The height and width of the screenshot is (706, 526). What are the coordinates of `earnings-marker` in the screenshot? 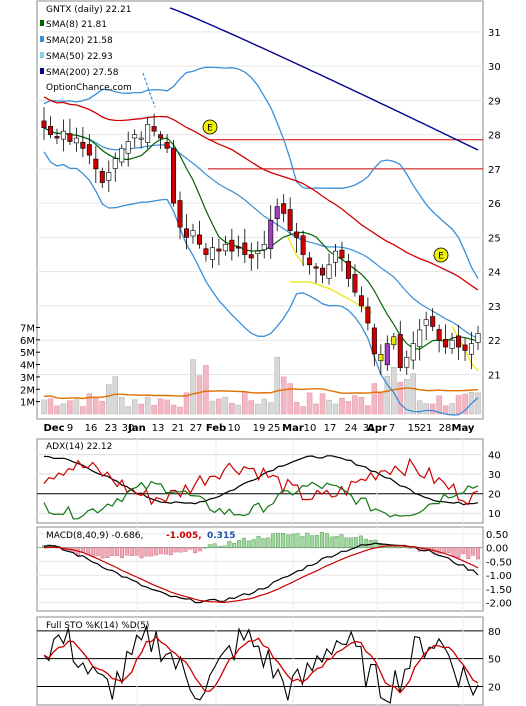 It's located at (210, 127).